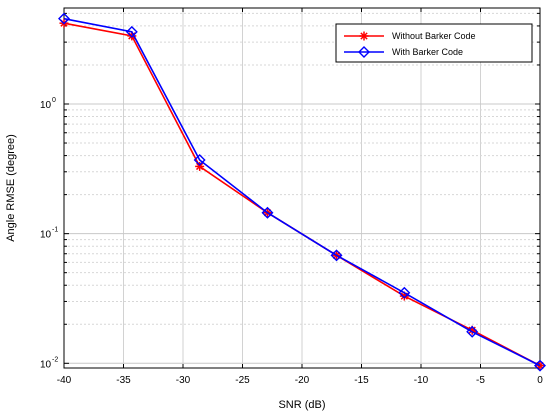  Describe the element at coordinates (55, 230) in the screenshot. I see `y-tick-exponent: -1` at that location.